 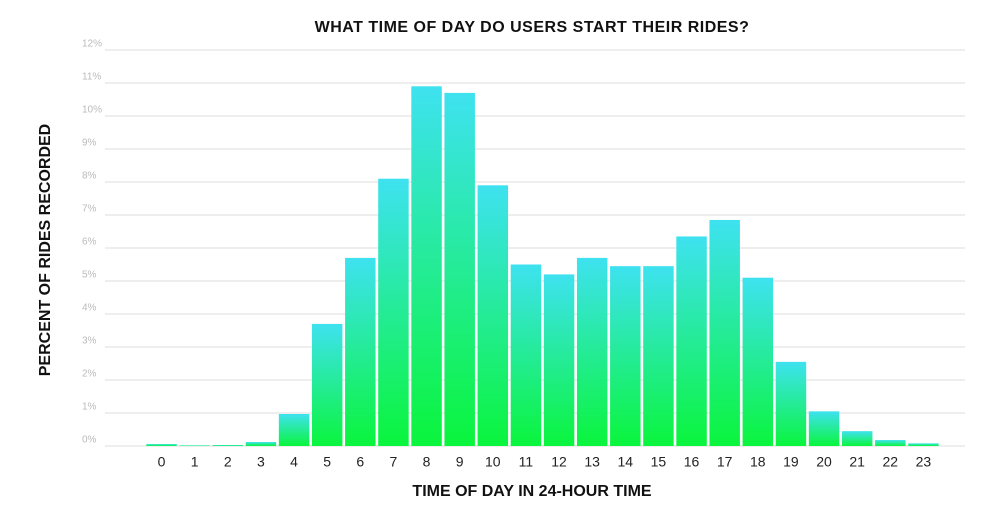 I want to click on x-tick-label: 22, so click(x=891, y=462).